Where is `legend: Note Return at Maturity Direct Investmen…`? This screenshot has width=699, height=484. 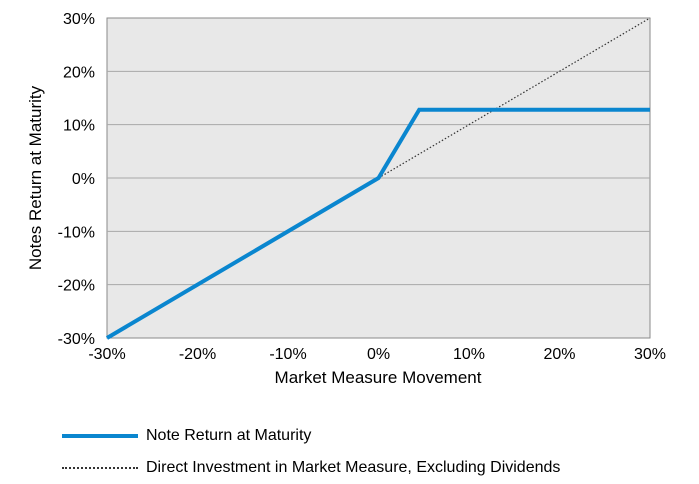
legend: Note Return at Maturity Direct Investmen… is located at coordinates (311, 452).